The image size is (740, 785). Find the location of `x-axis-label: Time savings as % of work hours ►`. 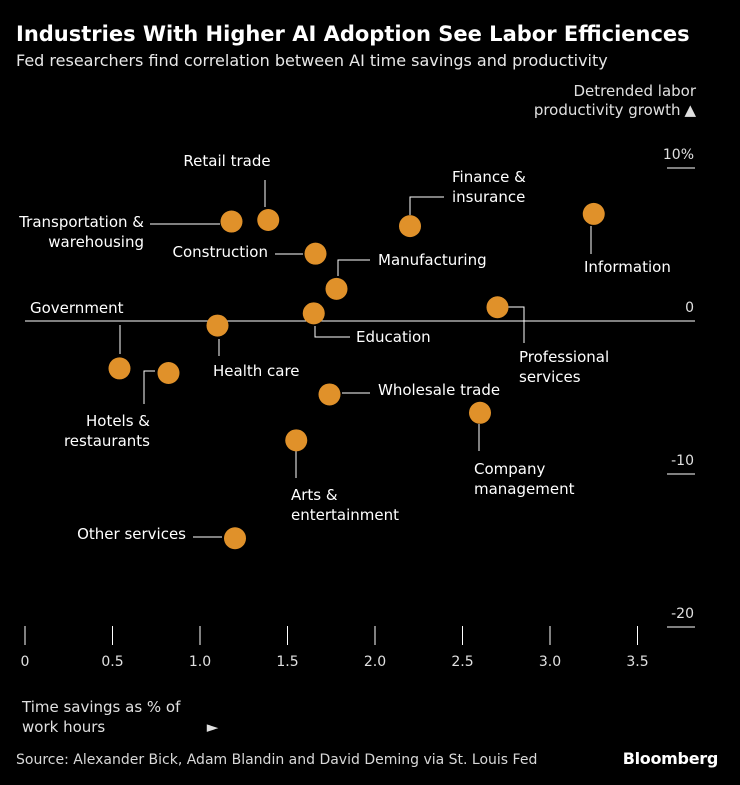

x-axis-label: Time savings as % of work hours ► is located at coordinates (120, 717).